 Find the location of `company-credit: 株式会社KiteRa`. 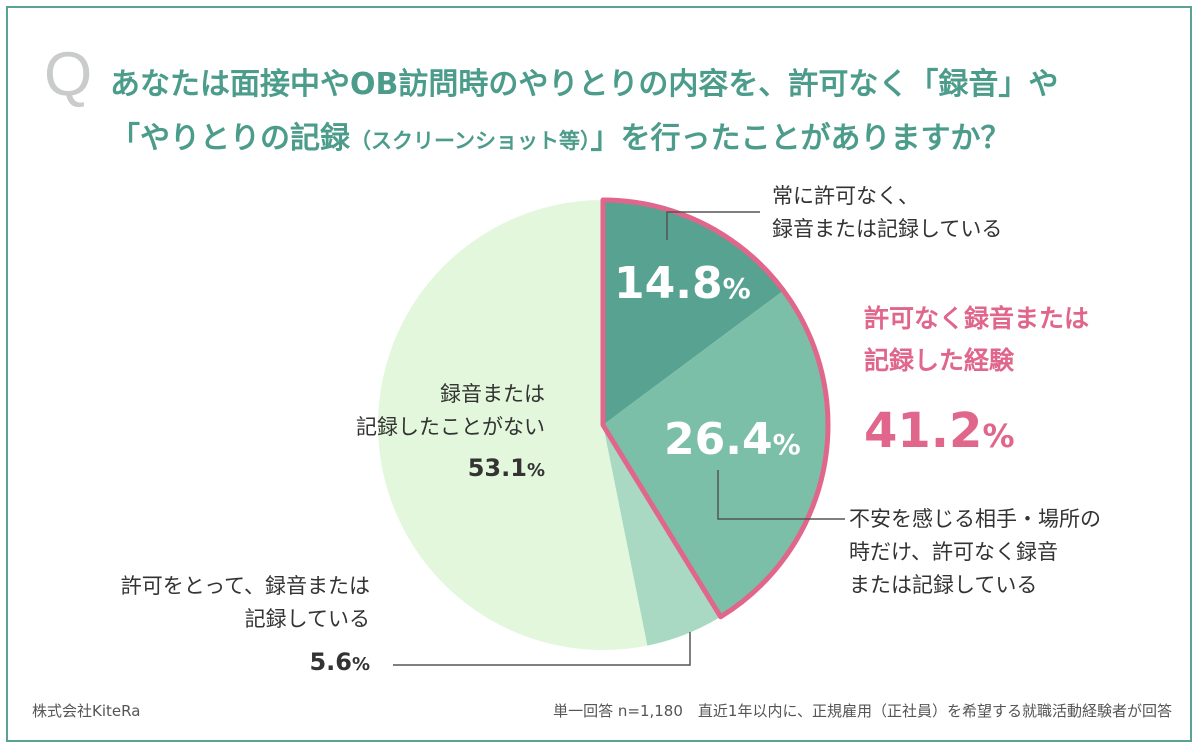

company-credit: 株式会社KiteRa is located at coordinates (86, 711).